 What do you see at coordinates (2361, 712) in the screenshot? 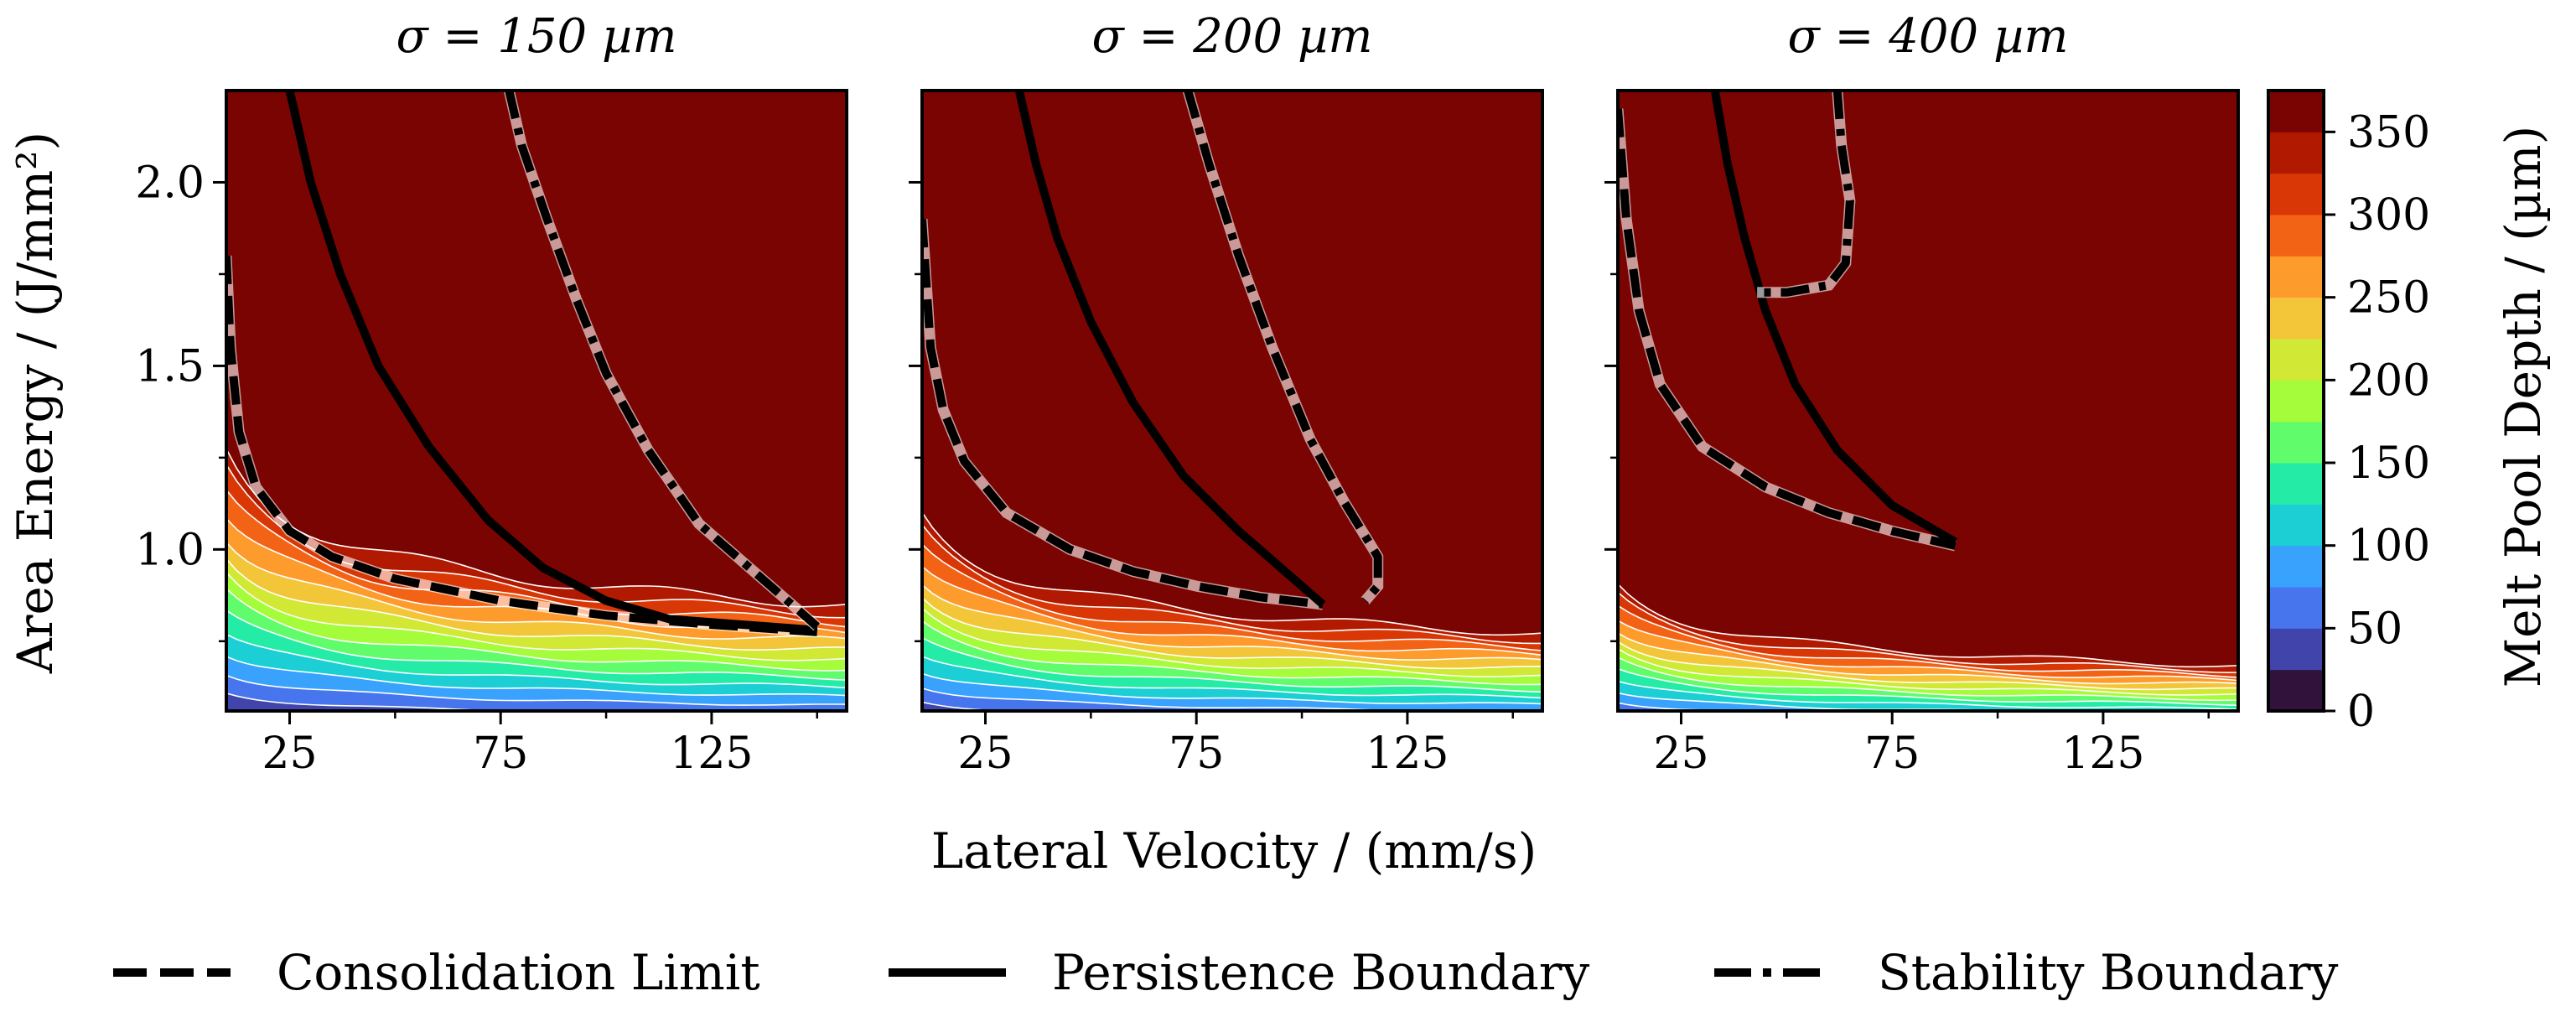
I see `colorbar-tick-label: 0` at bounding box center [2361, 712].